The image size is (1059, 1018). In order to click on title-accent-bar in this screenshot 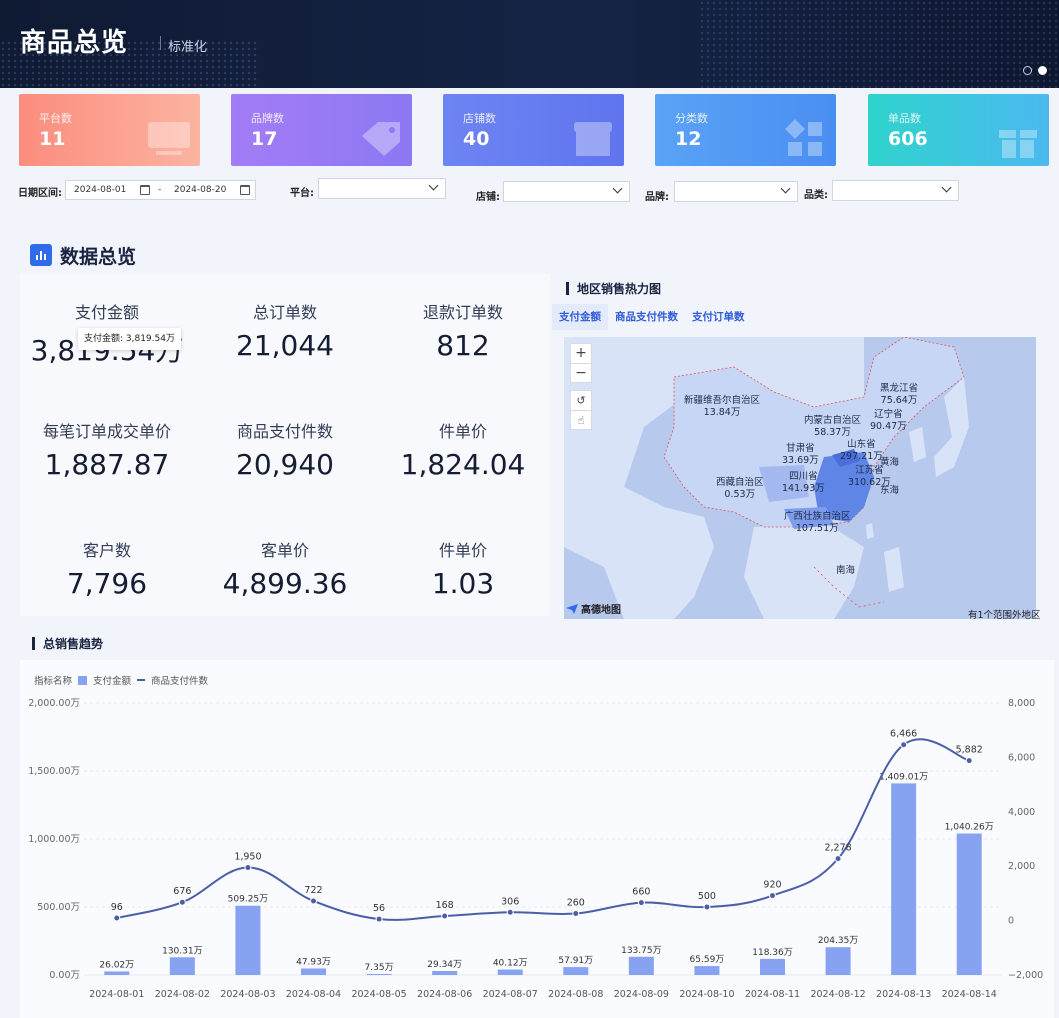, I will do `click(33, 643)`.